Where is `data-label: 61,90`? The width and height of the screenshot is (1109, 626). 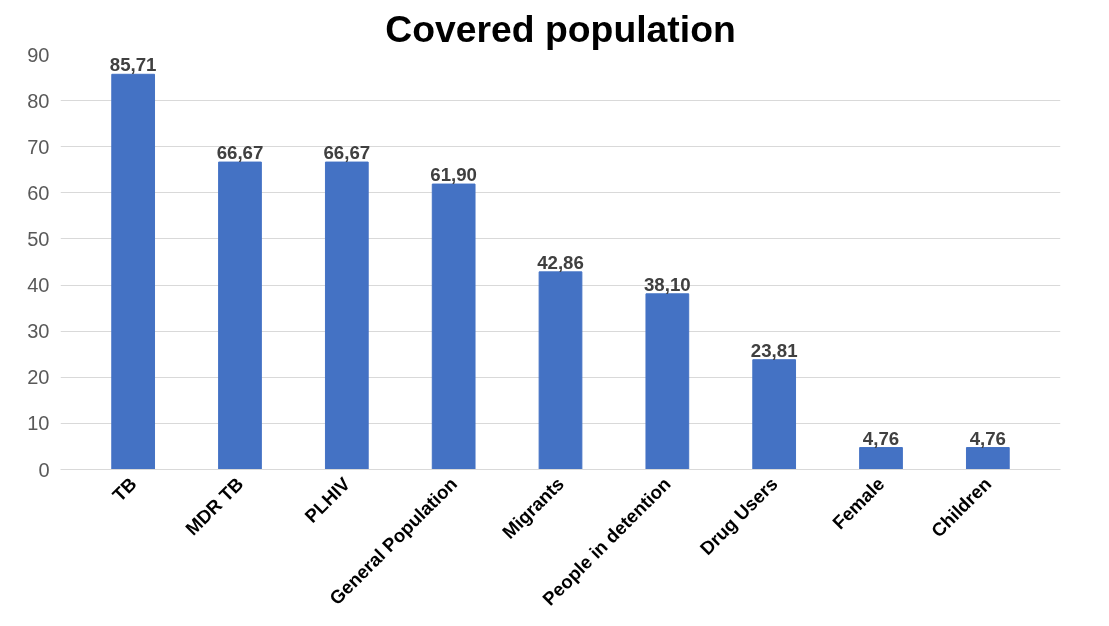
data-label: 61,90 is located at coordinates (454, 175).